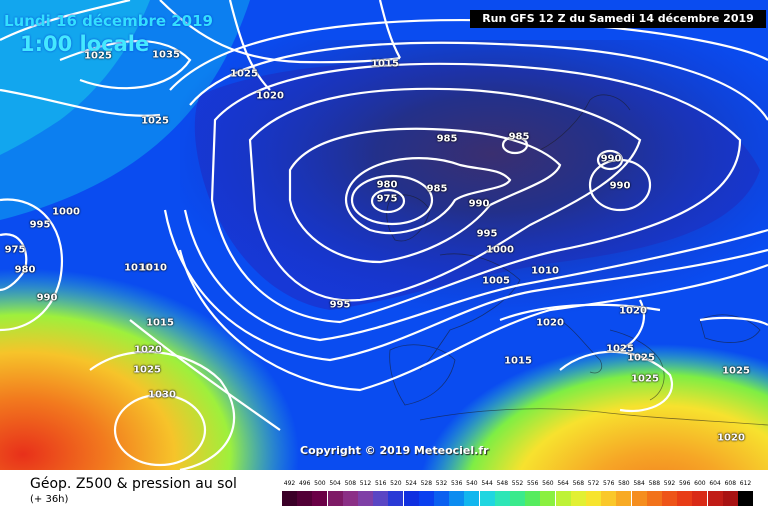  I want to click on coastline-balkans, so click(637, 365).